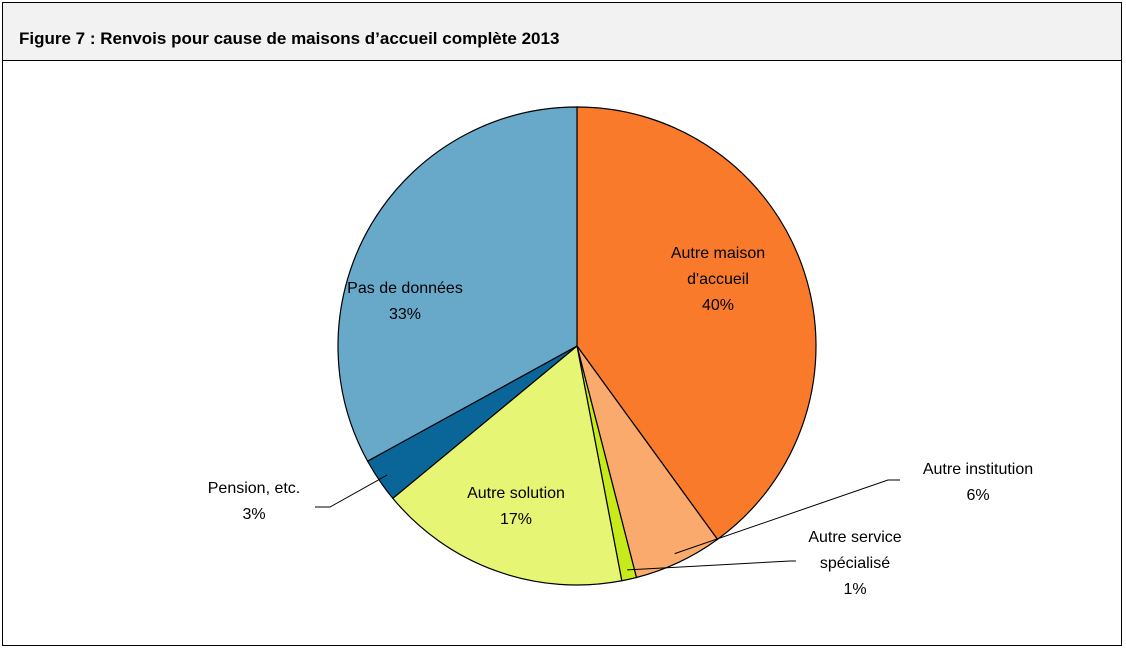  Describe the element at coordinates (254, 488) in the screenshot. I see `data-label-pension-etc: Pension, etc.` at that location.